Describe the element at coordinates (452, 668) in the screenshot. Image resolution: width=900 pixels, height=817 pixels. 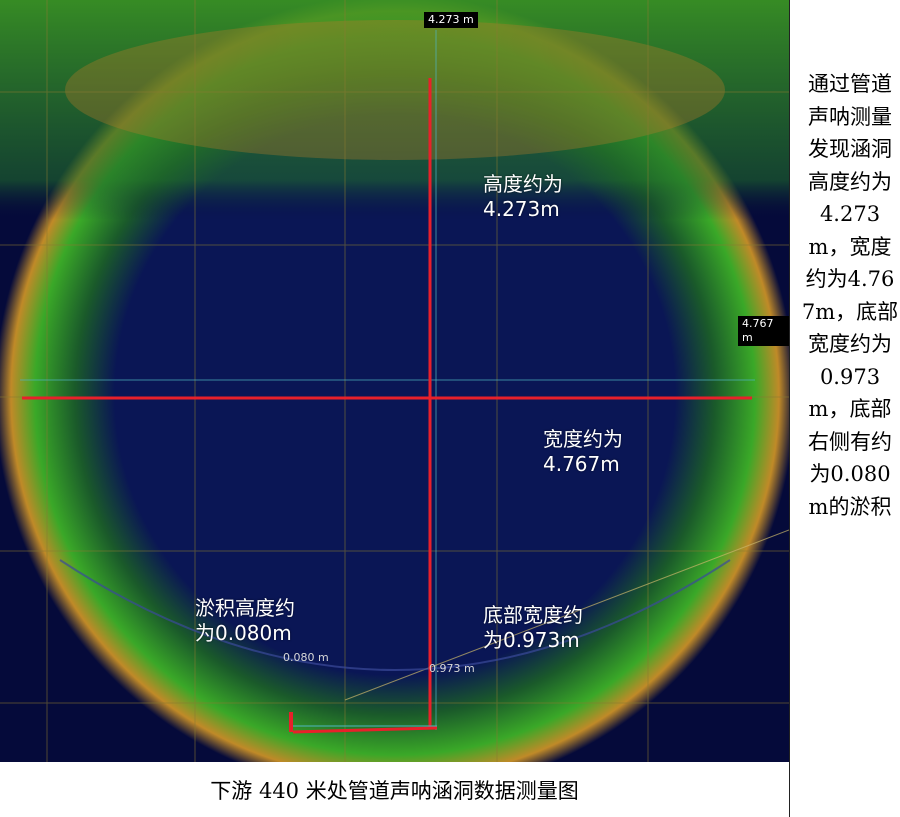
I see `bottom-small-value: 0.973 m` at that location.